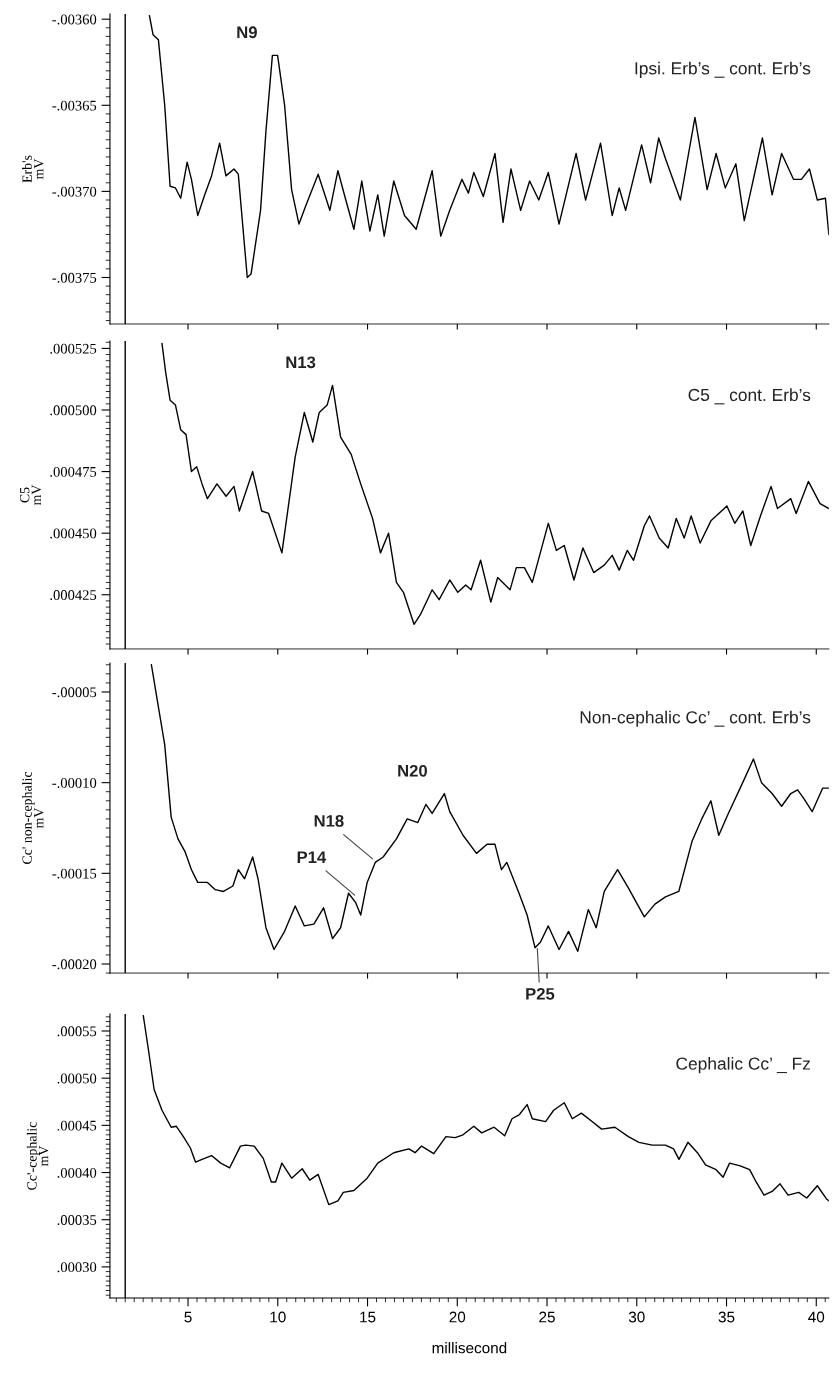 The image size is (833, 1374). Describe the element at coordinates (73, 471) in the screenshot. I see `y-tick-label: .000475` at that location.